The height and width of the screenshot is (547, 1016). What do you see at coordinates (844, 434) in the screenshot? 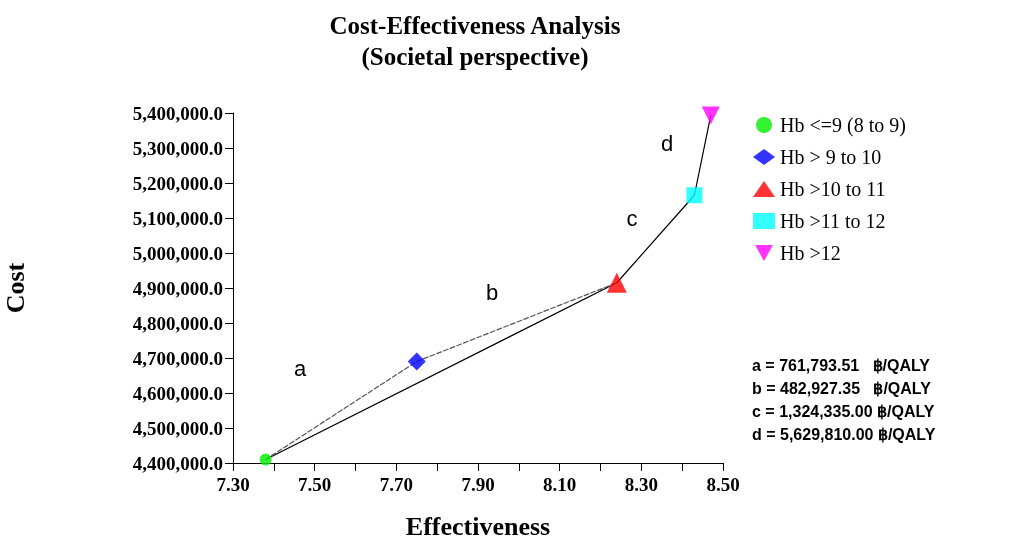
I see `text: d = 5,629,810.00 ฿/QALY` at bounding box center [844, 434].